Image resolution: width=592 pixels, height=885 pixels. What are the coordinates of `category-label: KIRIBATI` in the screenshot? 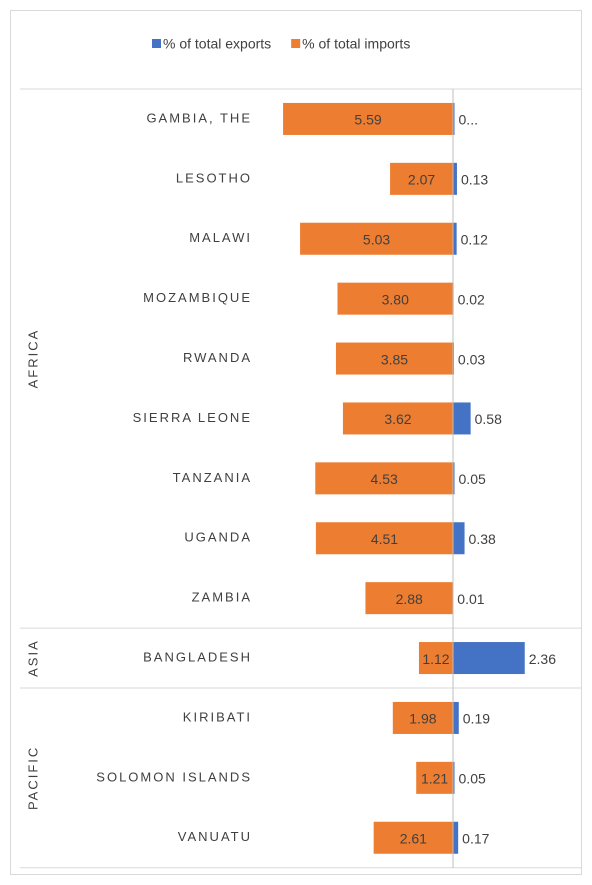 It's located at (217, 716).